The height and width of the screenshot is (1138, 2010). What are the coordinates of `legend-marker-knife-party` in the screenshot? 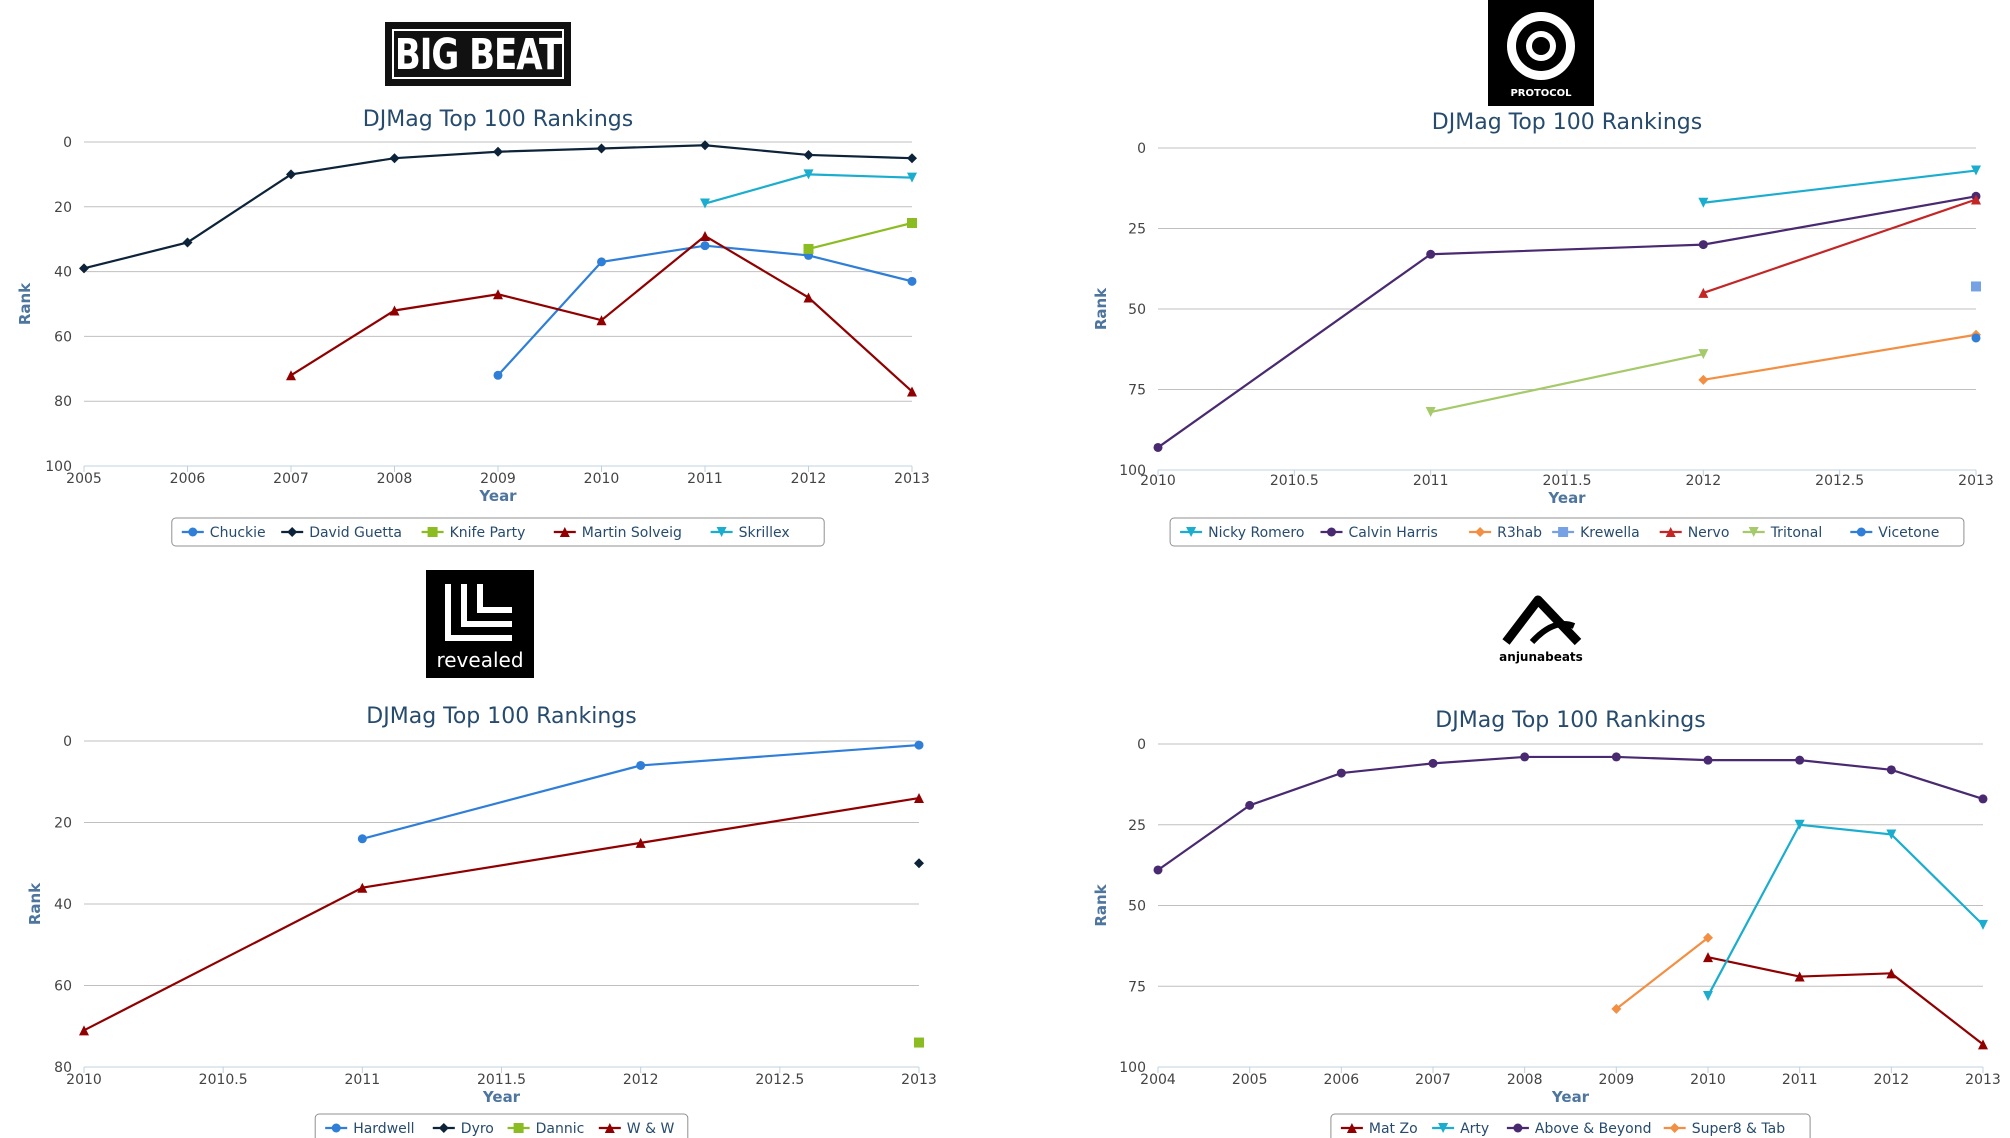 It's located at (432, 532).